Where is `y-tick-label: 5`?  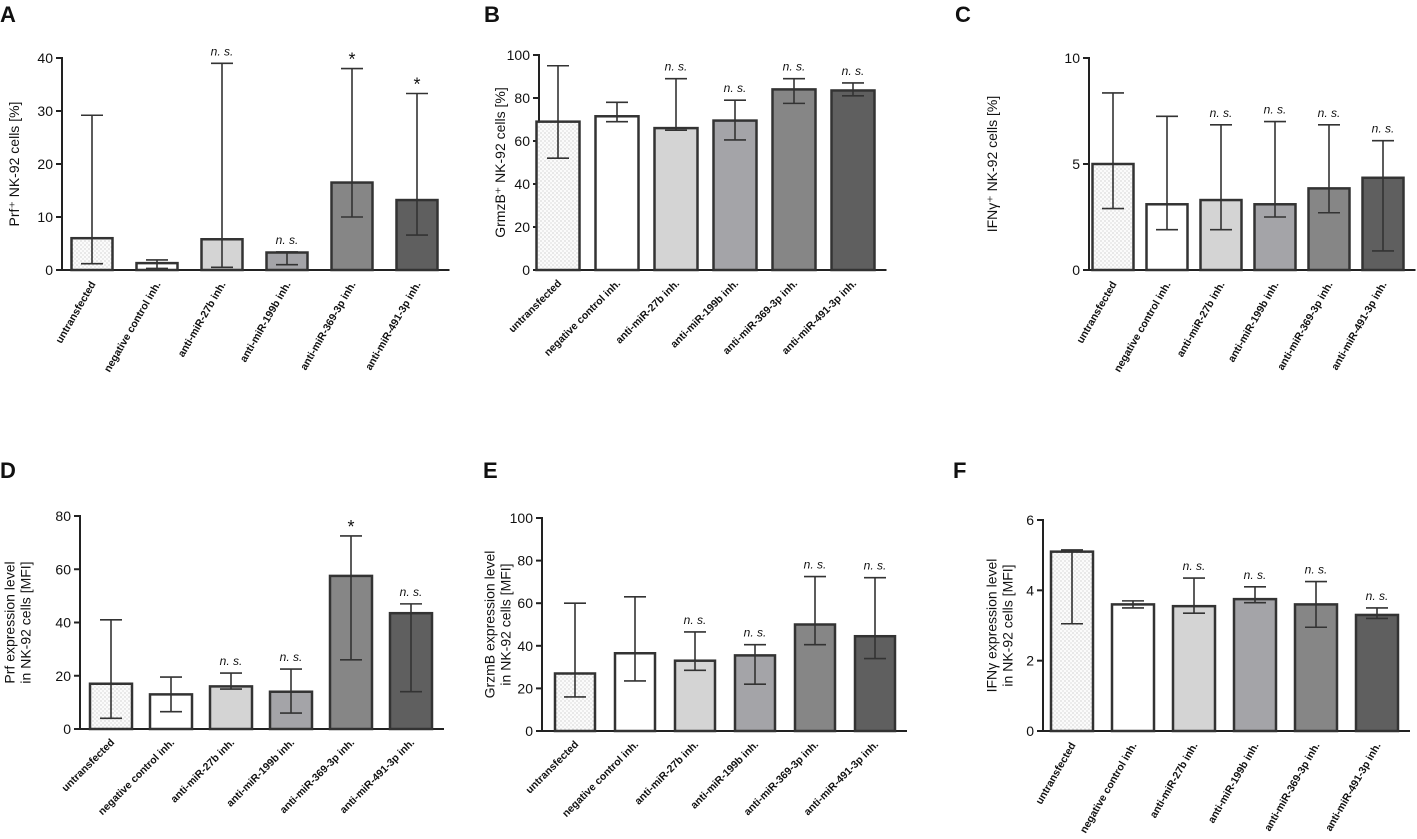 y-tick-label: 5 is located at coordinates (1076, 164).